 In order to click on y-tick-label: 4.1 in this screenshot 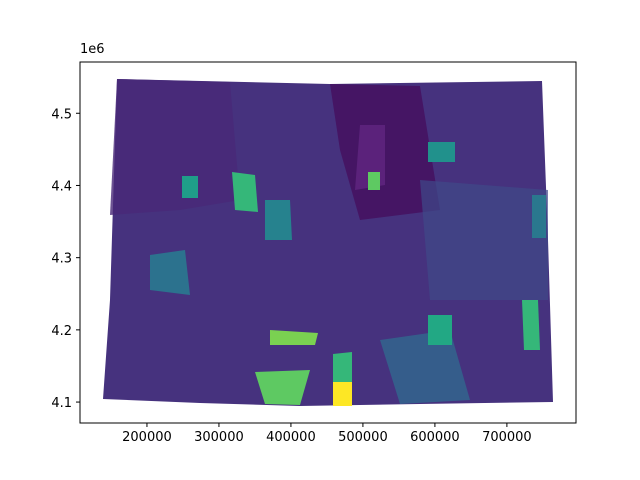, I will do `click(61, 403)`.